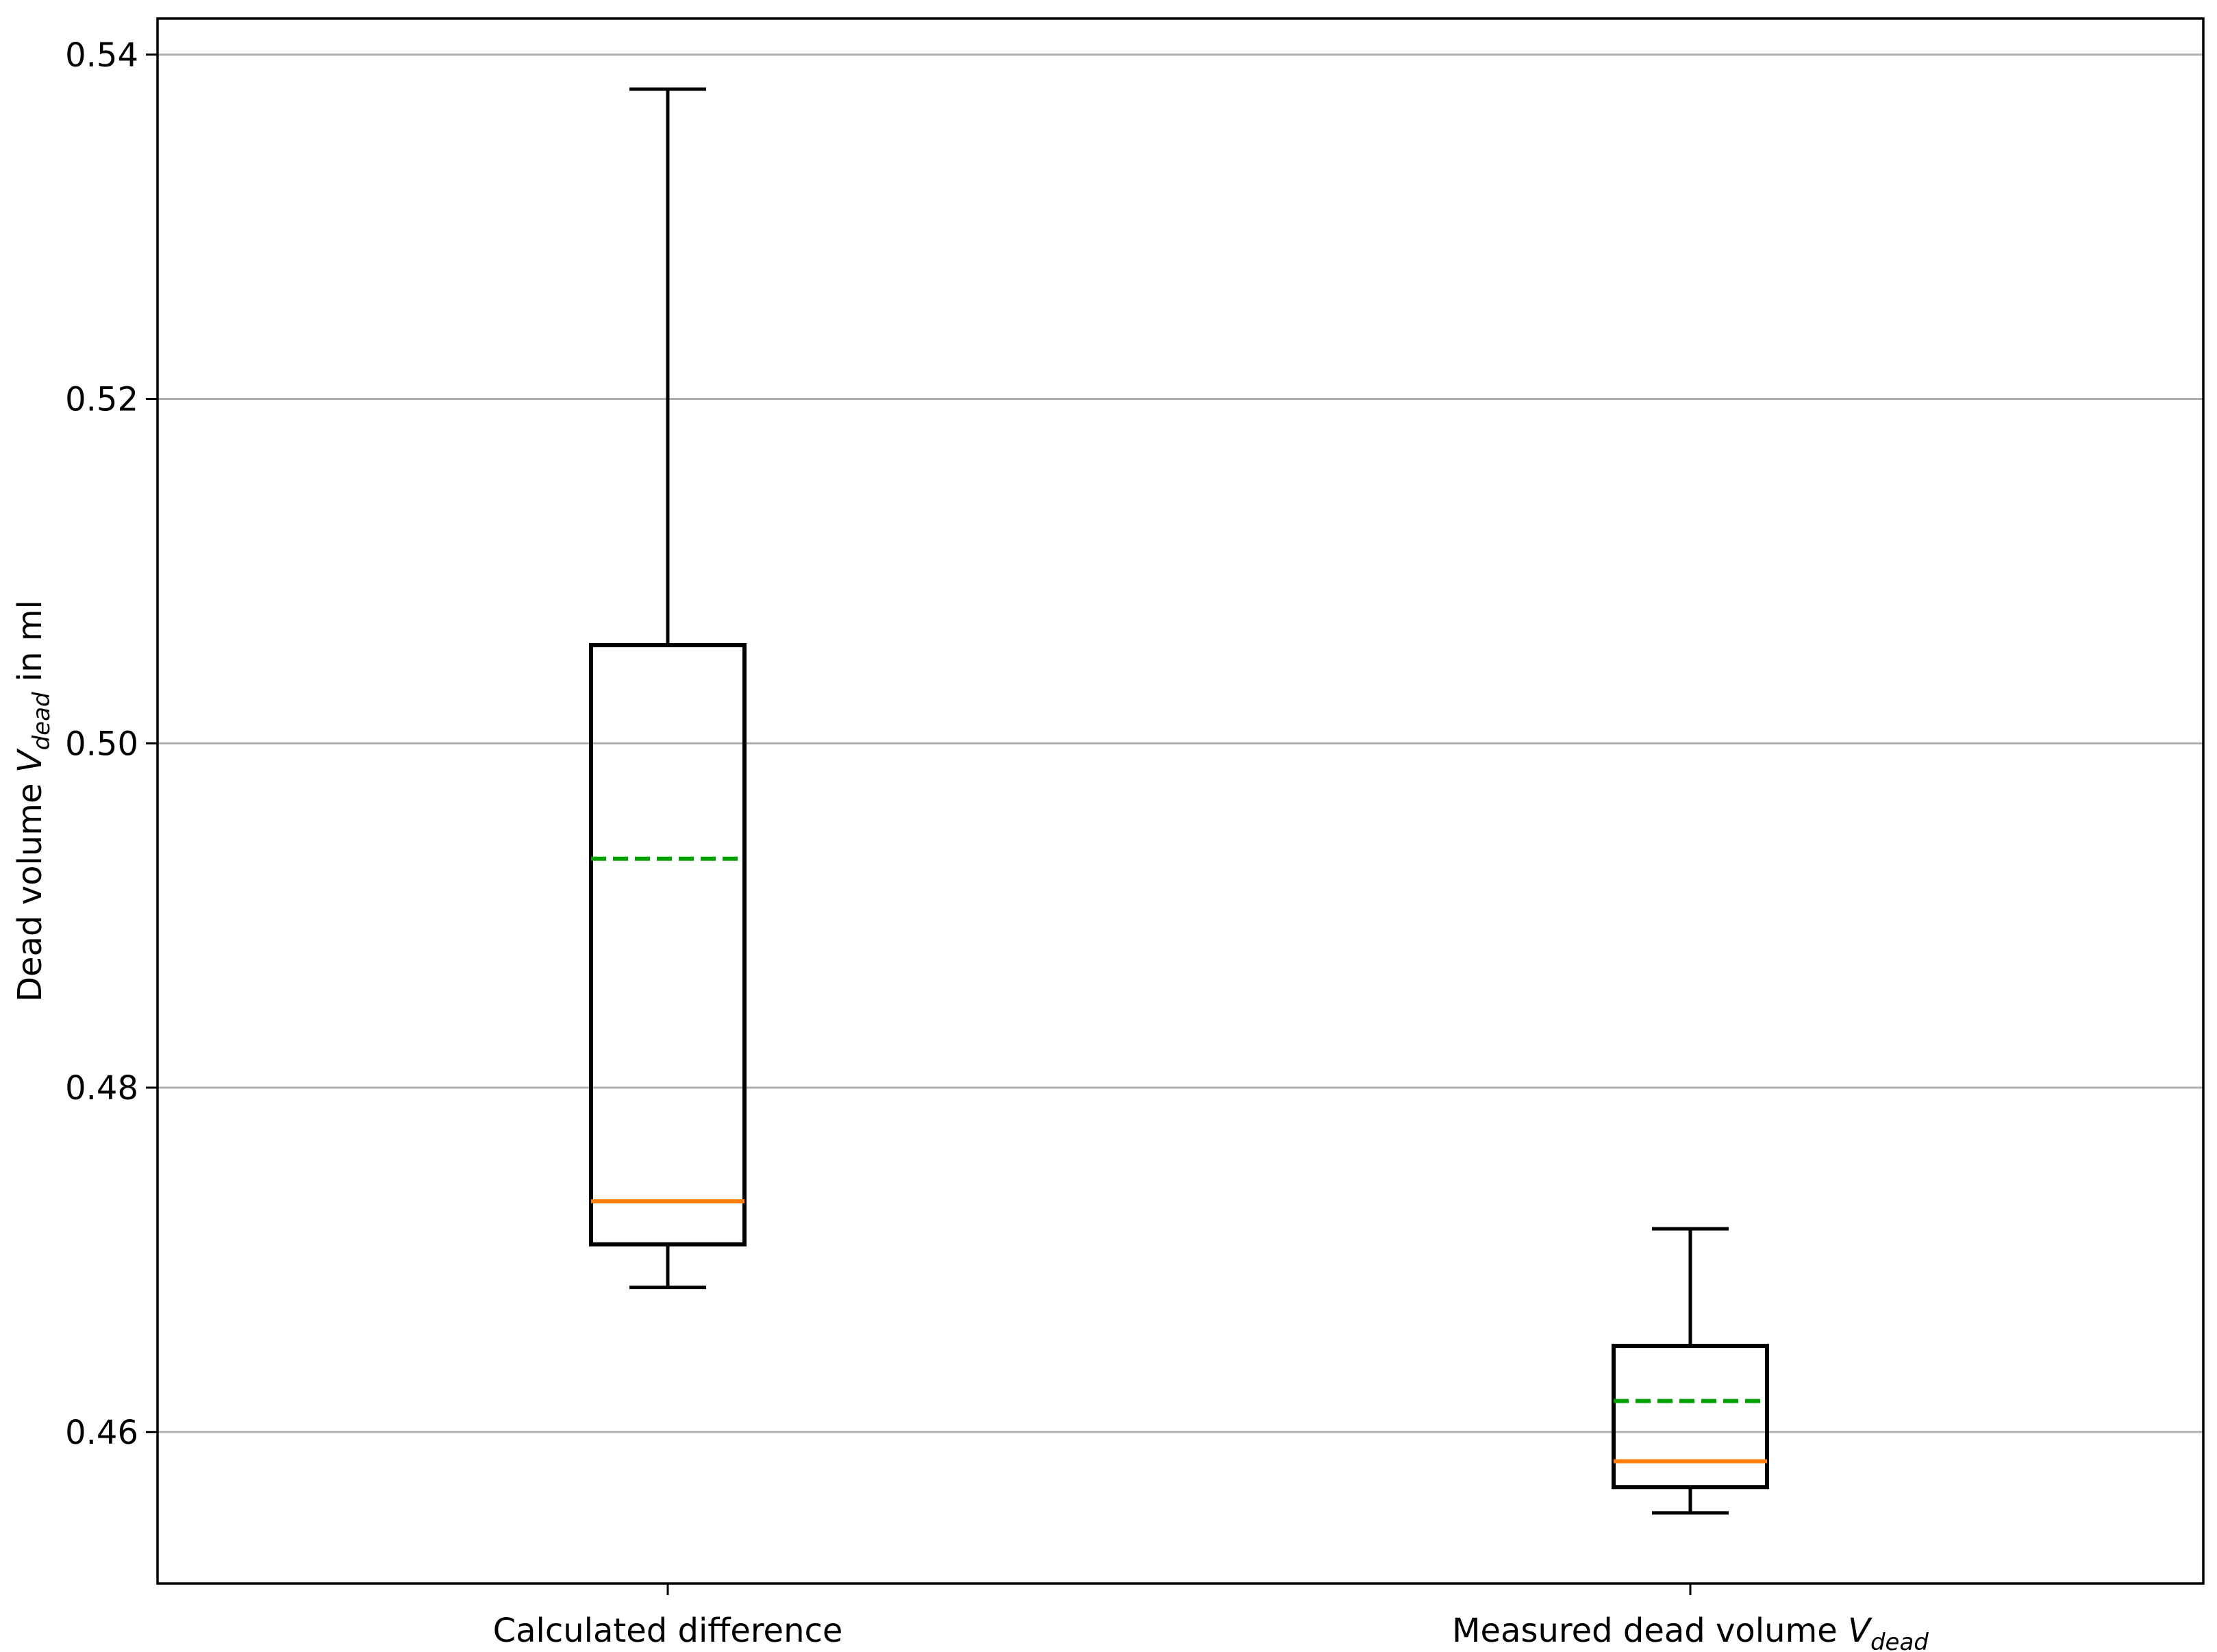  Describe the element at coordinates (101, 1088) in the screenshot. I see `y-tick-label: 0.48` at that location.